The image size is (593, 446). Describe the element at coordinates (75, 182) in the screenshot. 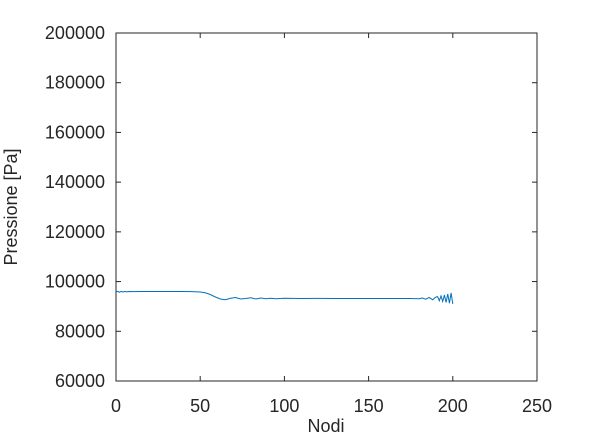

I see `y-tick-label: 140000` at that location.